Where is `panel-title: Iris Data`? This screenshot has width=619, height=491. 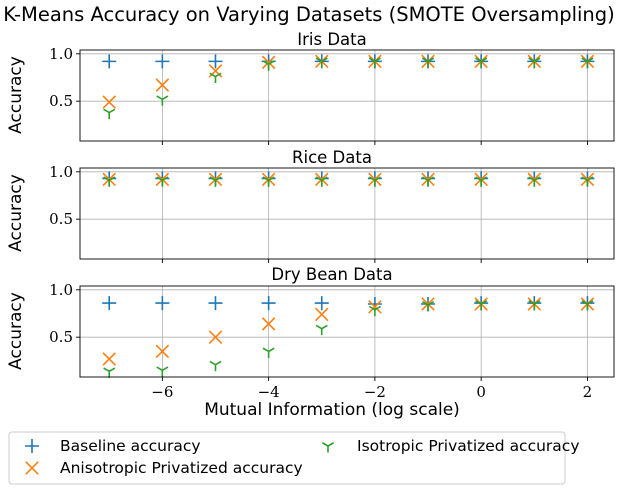
panel-title: Iris Data is located at coordinates (331, 39).